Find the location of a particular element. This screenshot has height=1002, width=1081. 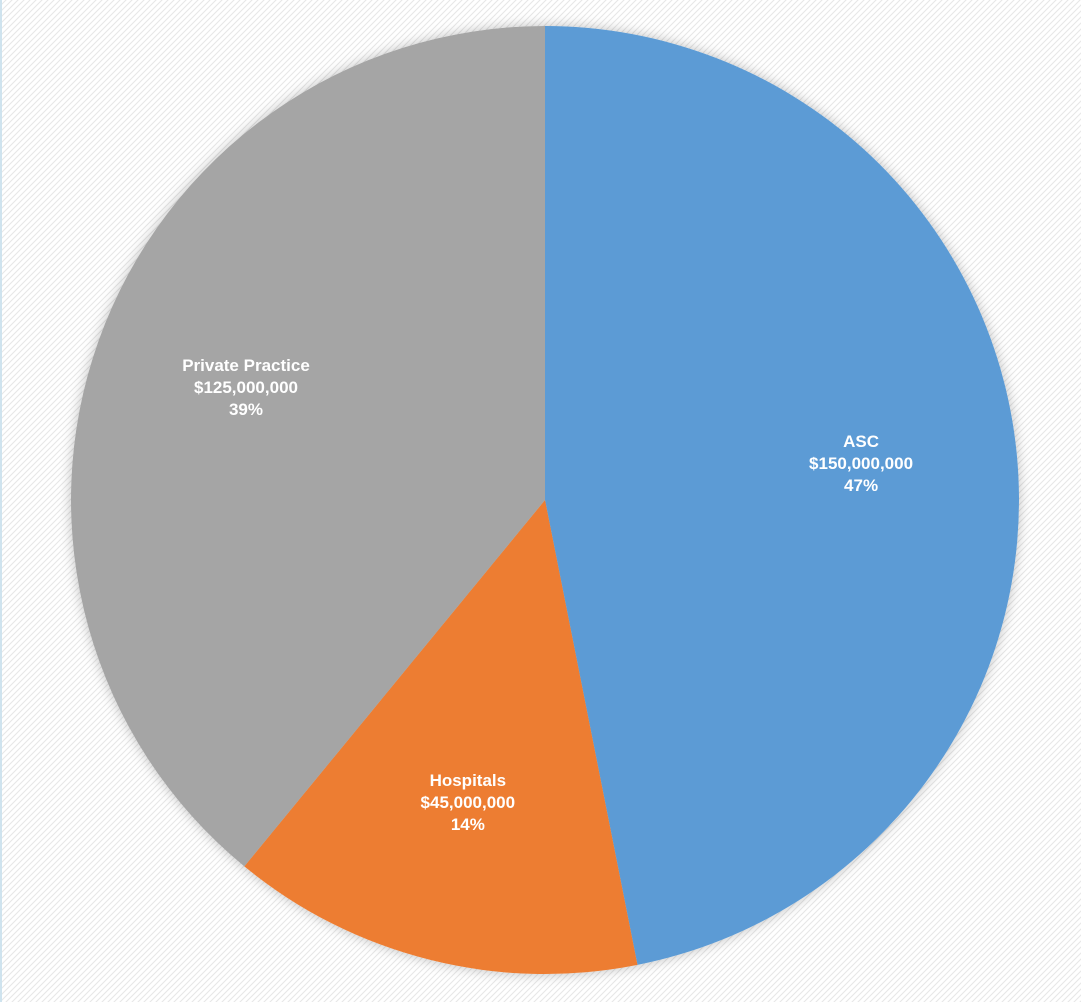

data-label-percent: 47% is located at coordinates (861, 485).